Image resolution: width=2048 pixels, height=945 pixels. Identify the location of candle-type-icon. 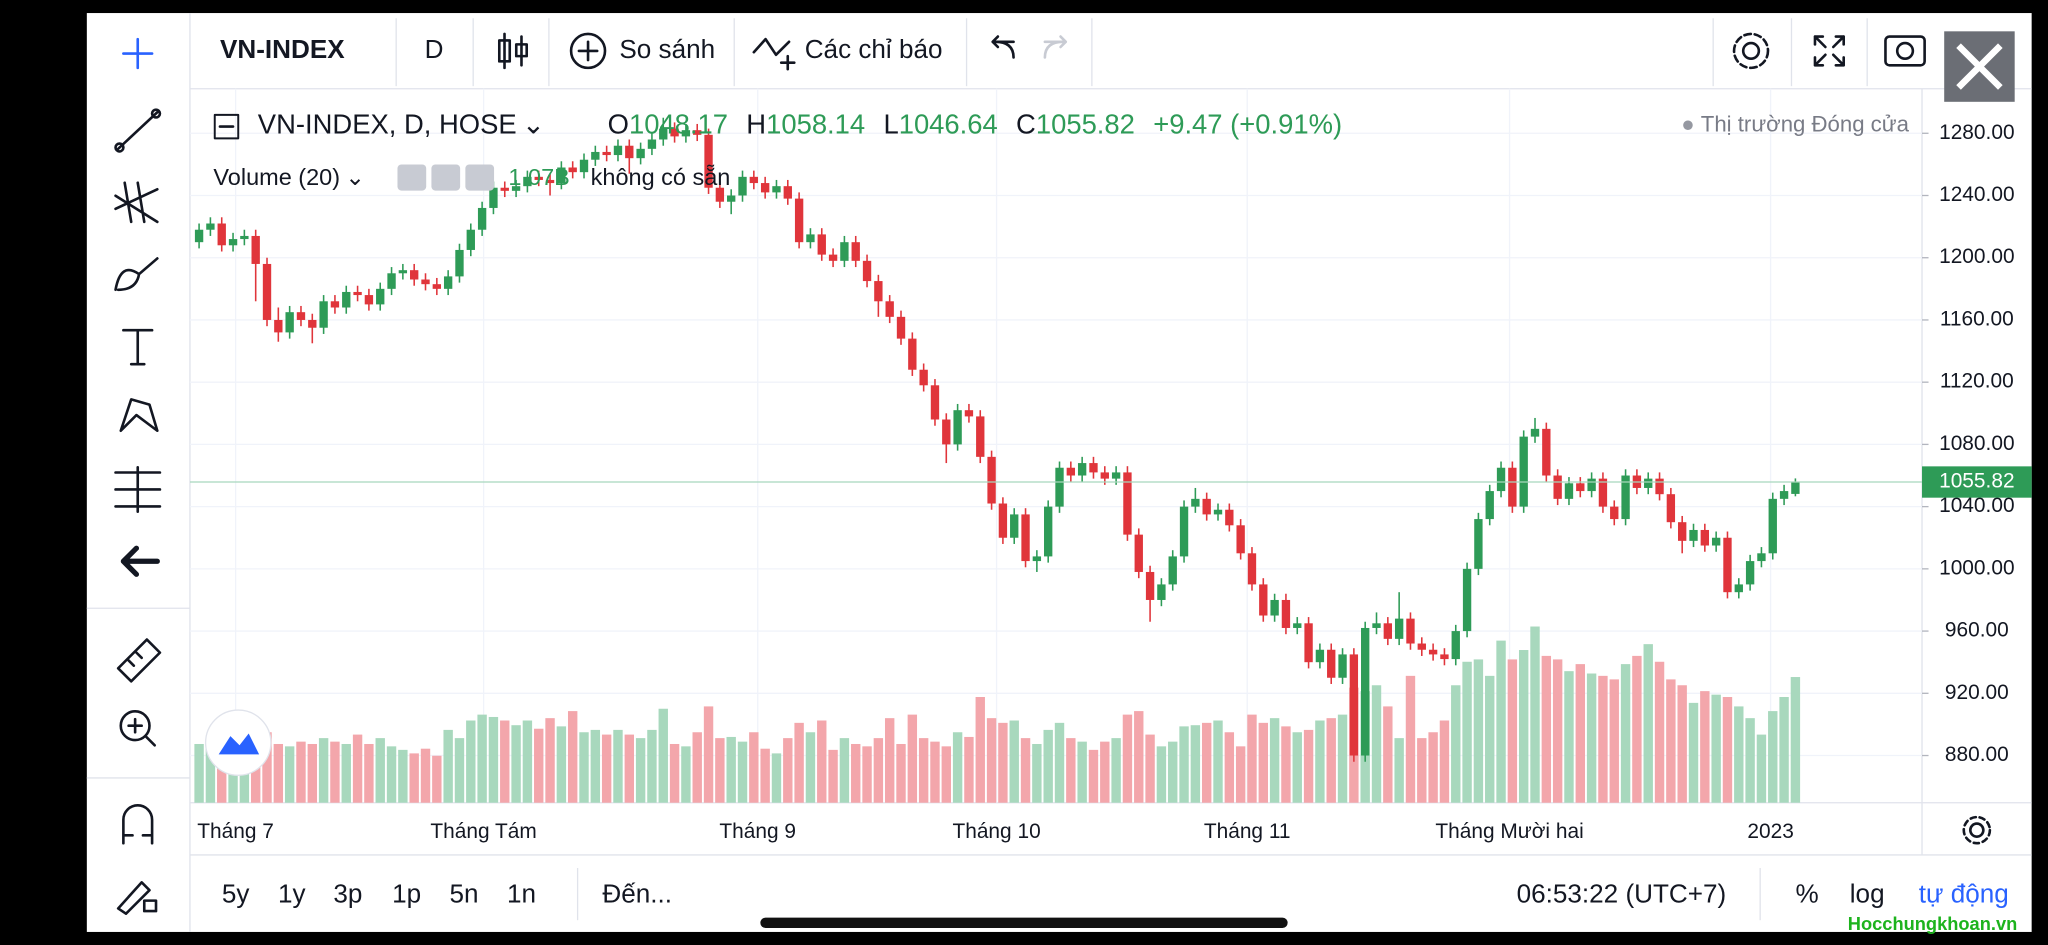
(513, 51).